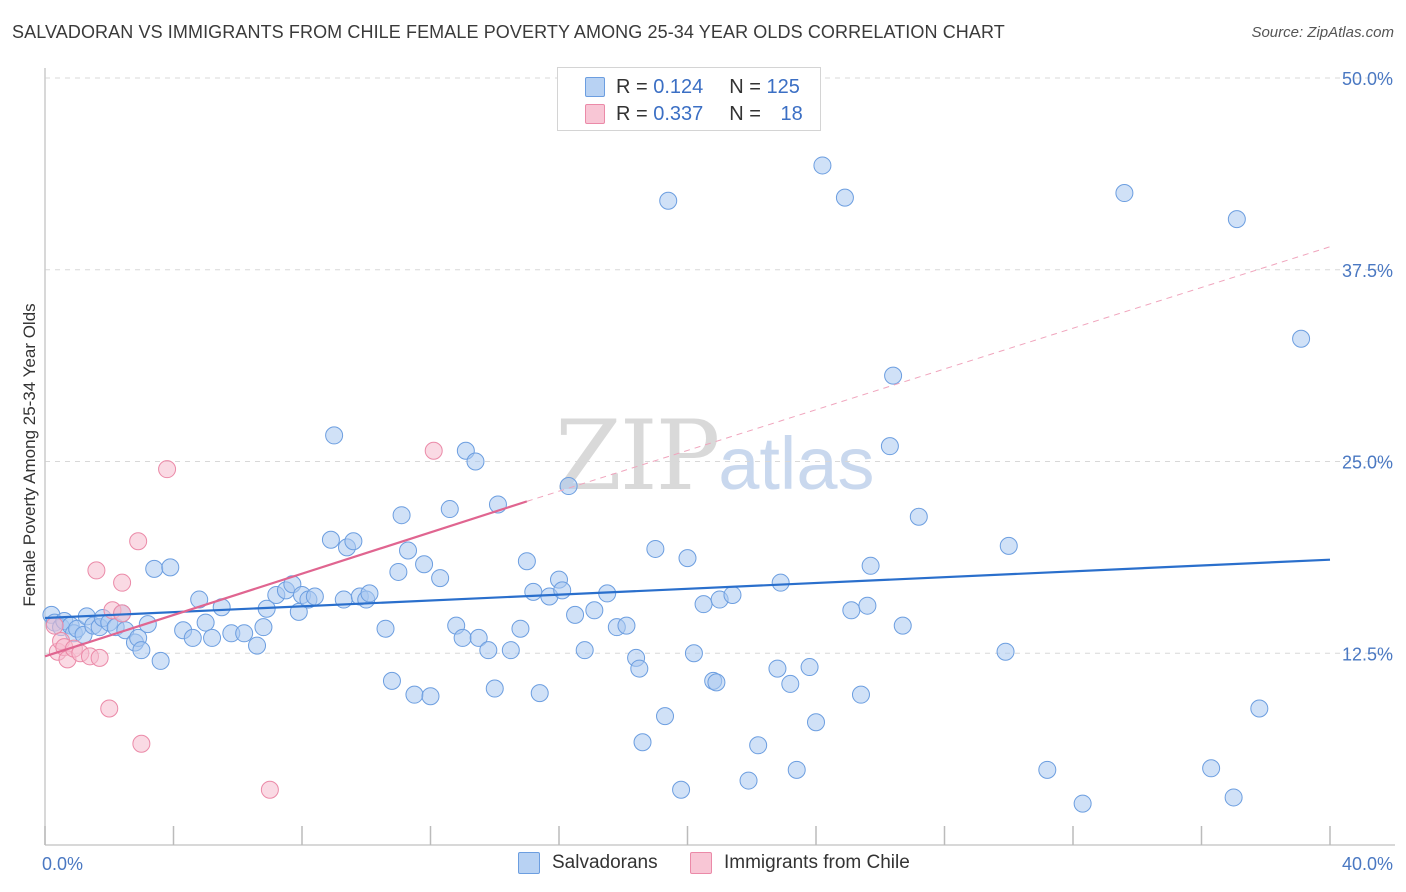 This screenshot has height=892, width=1406. Describe the element at coordinates (637, 456) in the screenshot. I see `watermark-zip: ZIP` at that location.